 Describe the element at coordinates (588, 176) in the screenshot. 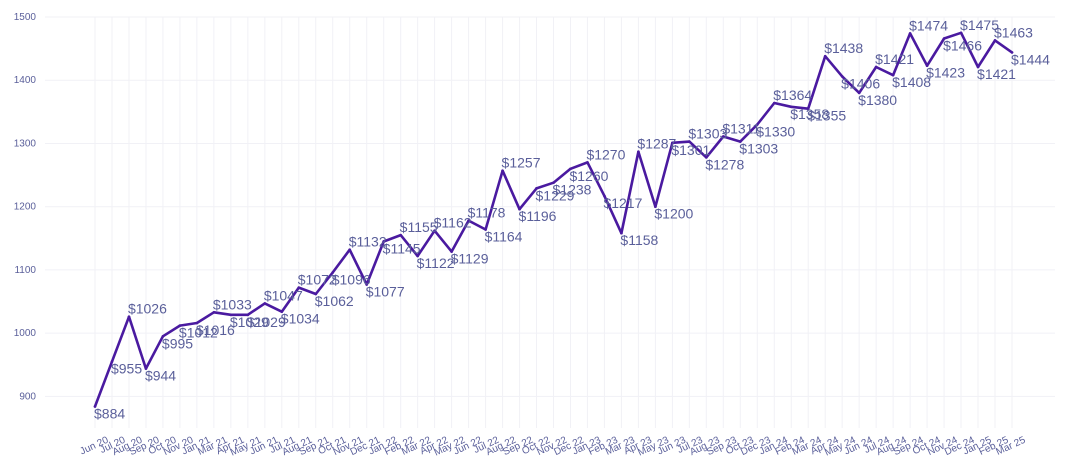

I see `data-label: $1260` at that location.